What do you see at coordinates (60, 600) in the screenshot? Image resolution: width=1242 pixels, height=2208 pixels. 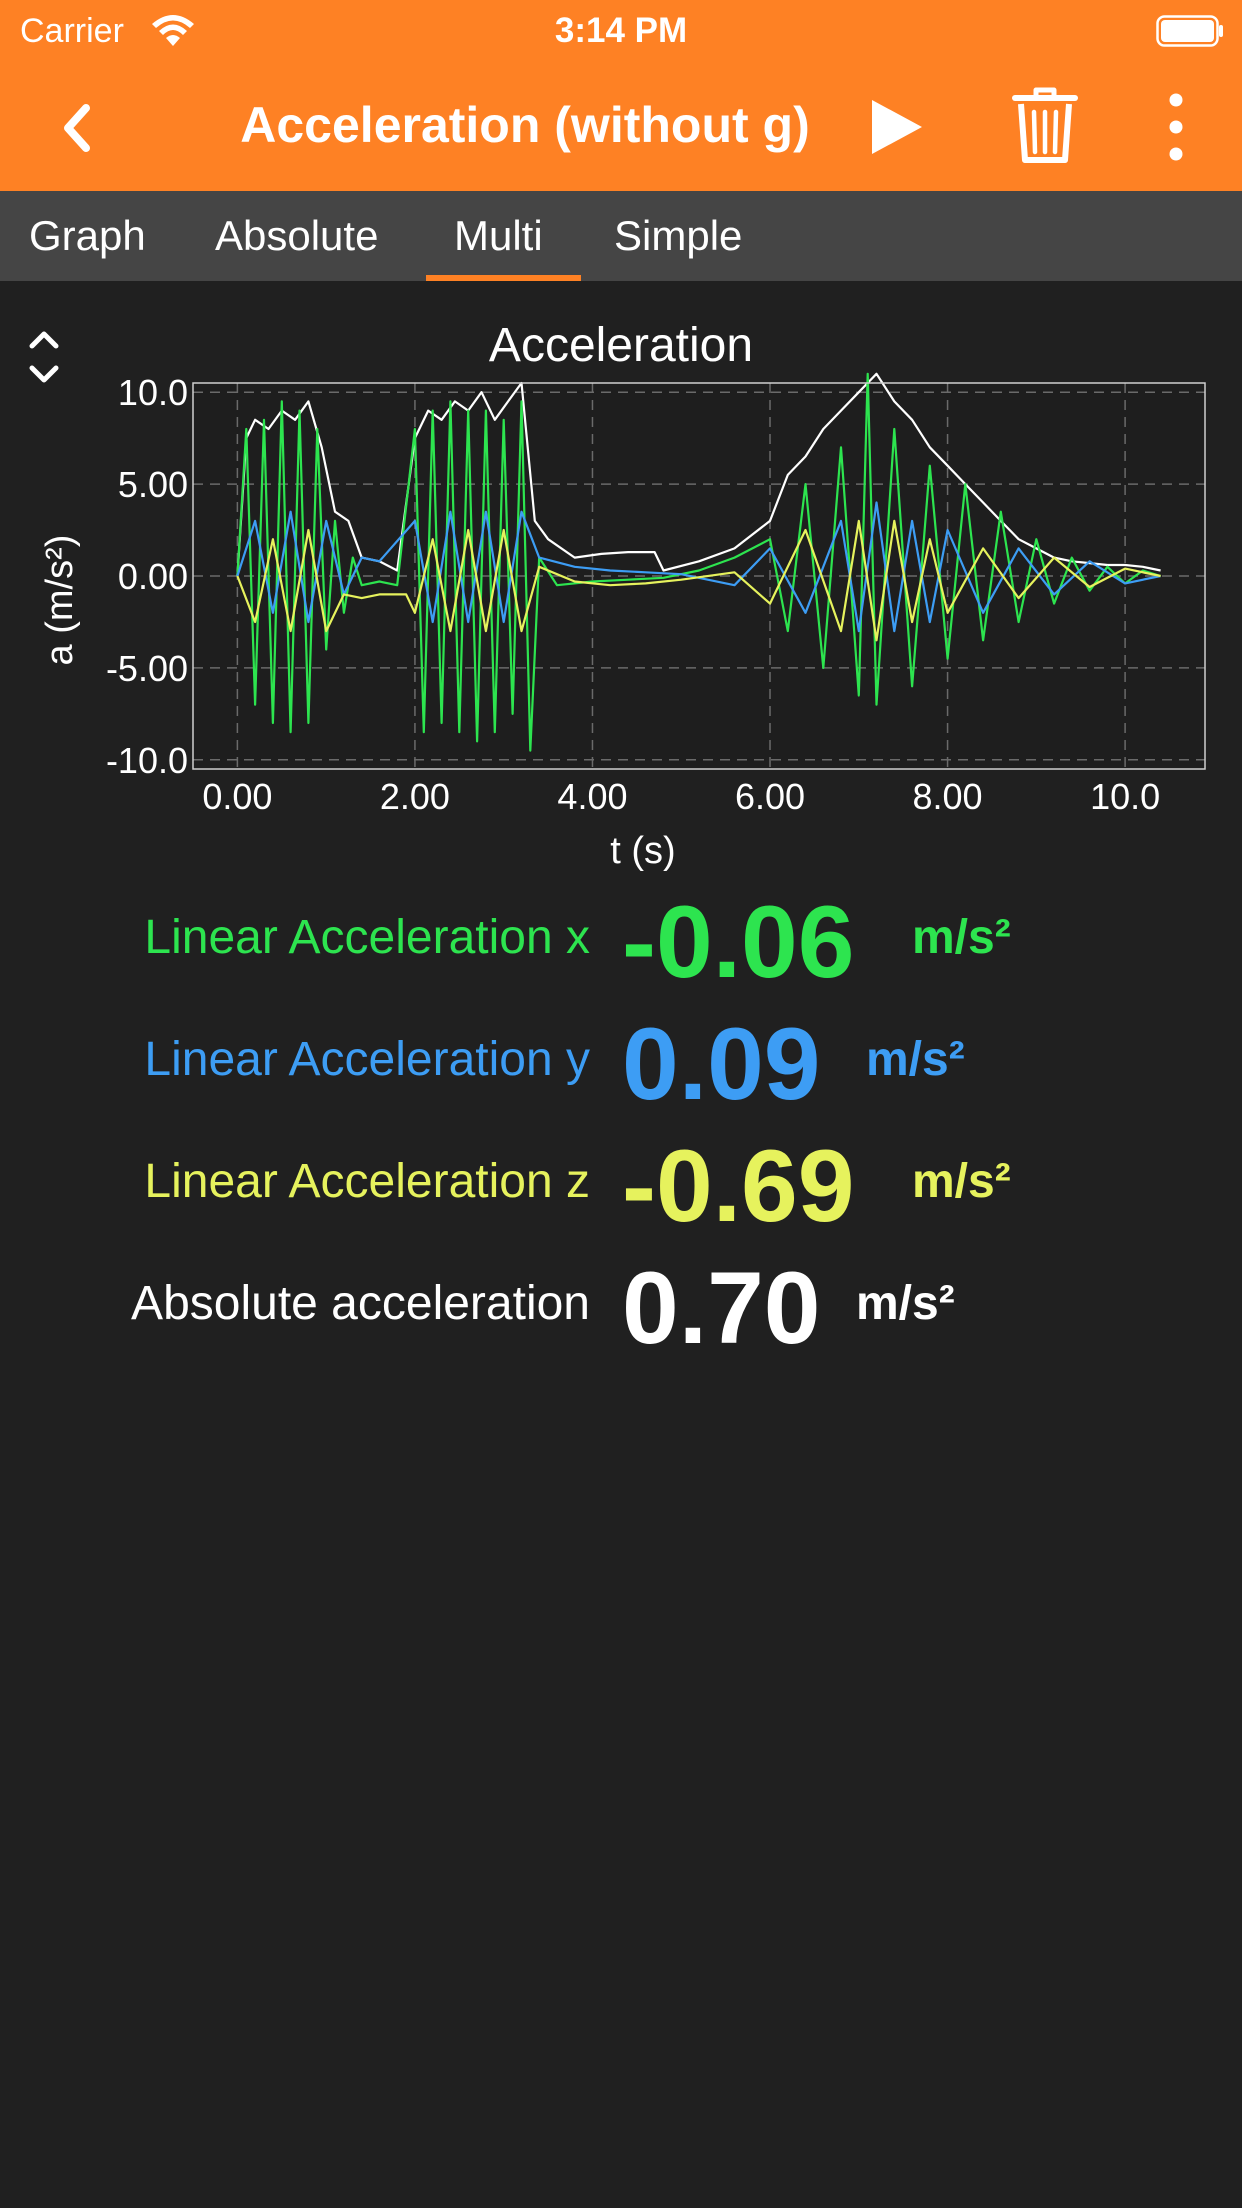 I see `y-axis-label: a (m/s²)` at bounding box center [60, 600].